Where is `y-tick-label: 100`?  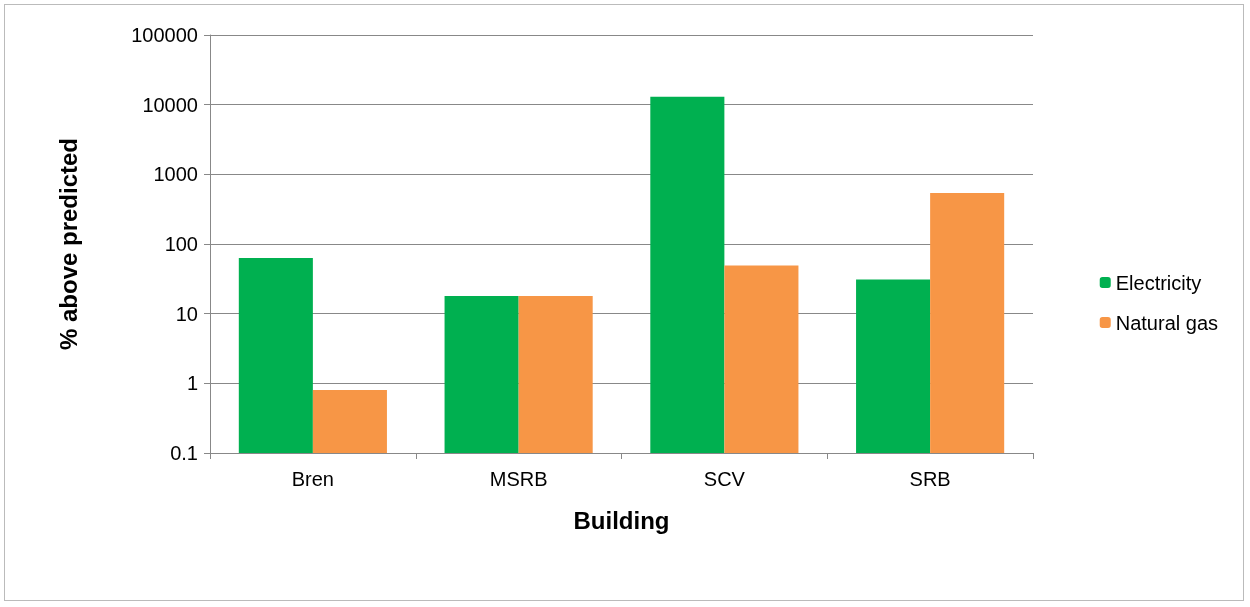
y-tick-label: 100 is located at coordinates (181, 244).